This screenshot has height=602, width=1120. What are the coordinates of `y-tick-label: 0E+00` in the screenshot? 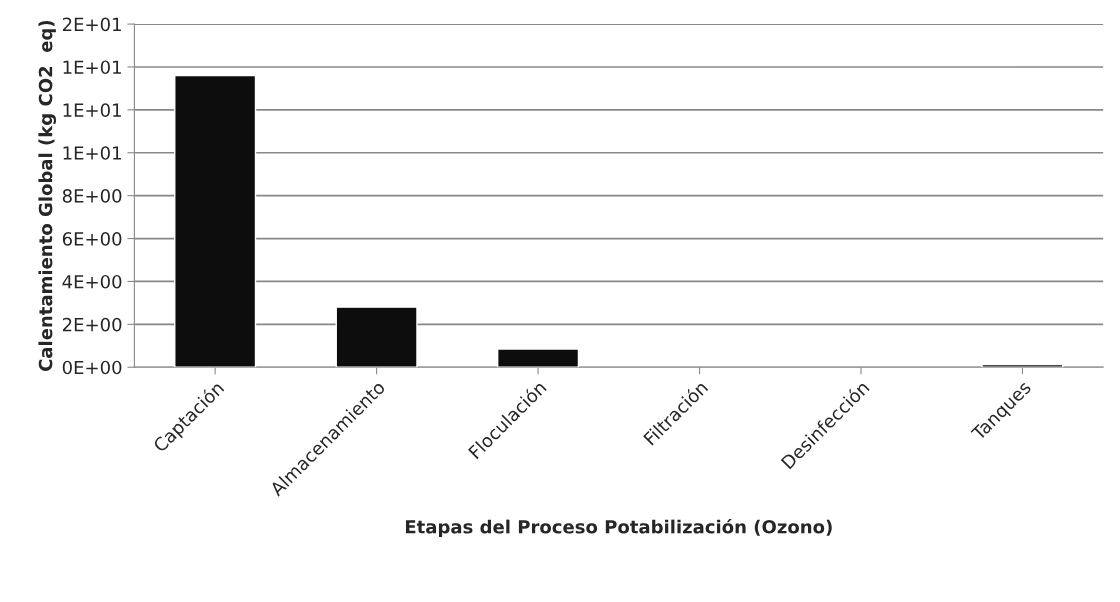 It's located at (92, 367).